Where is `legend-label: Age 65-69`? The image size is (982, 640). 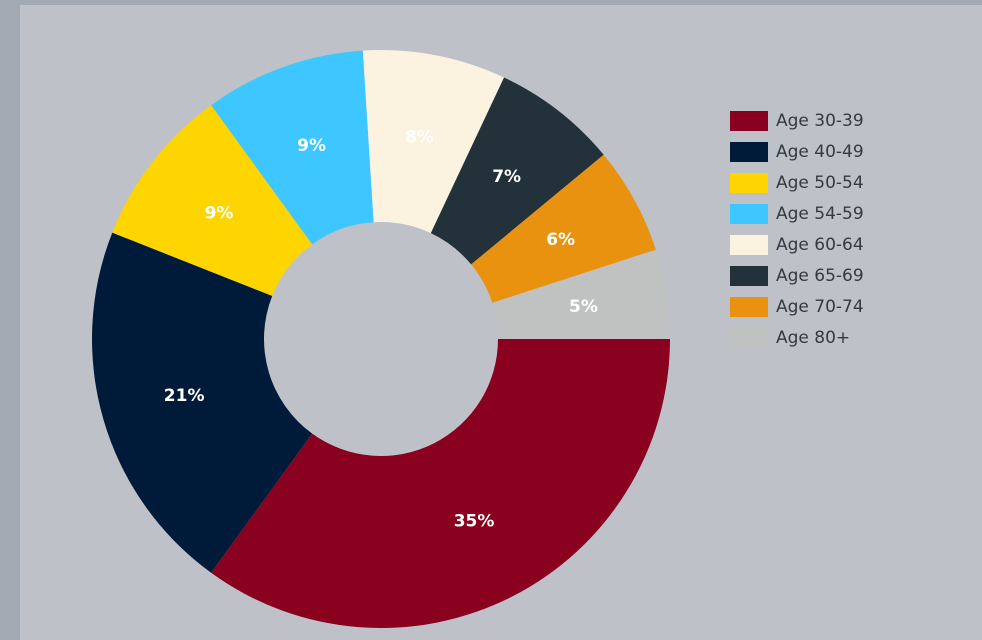
legend-label: Age 65-69 is located at coordinates (820, 276).